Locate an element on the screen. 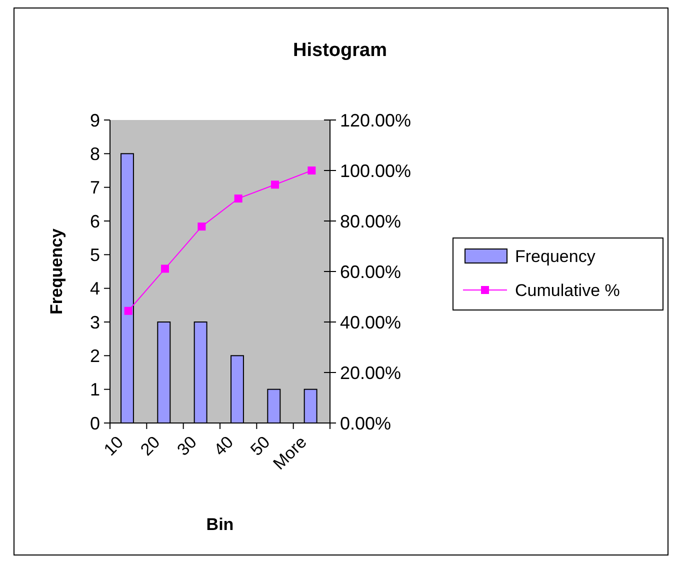  y-tick-label: 0 is located at coordinates (95, 423).